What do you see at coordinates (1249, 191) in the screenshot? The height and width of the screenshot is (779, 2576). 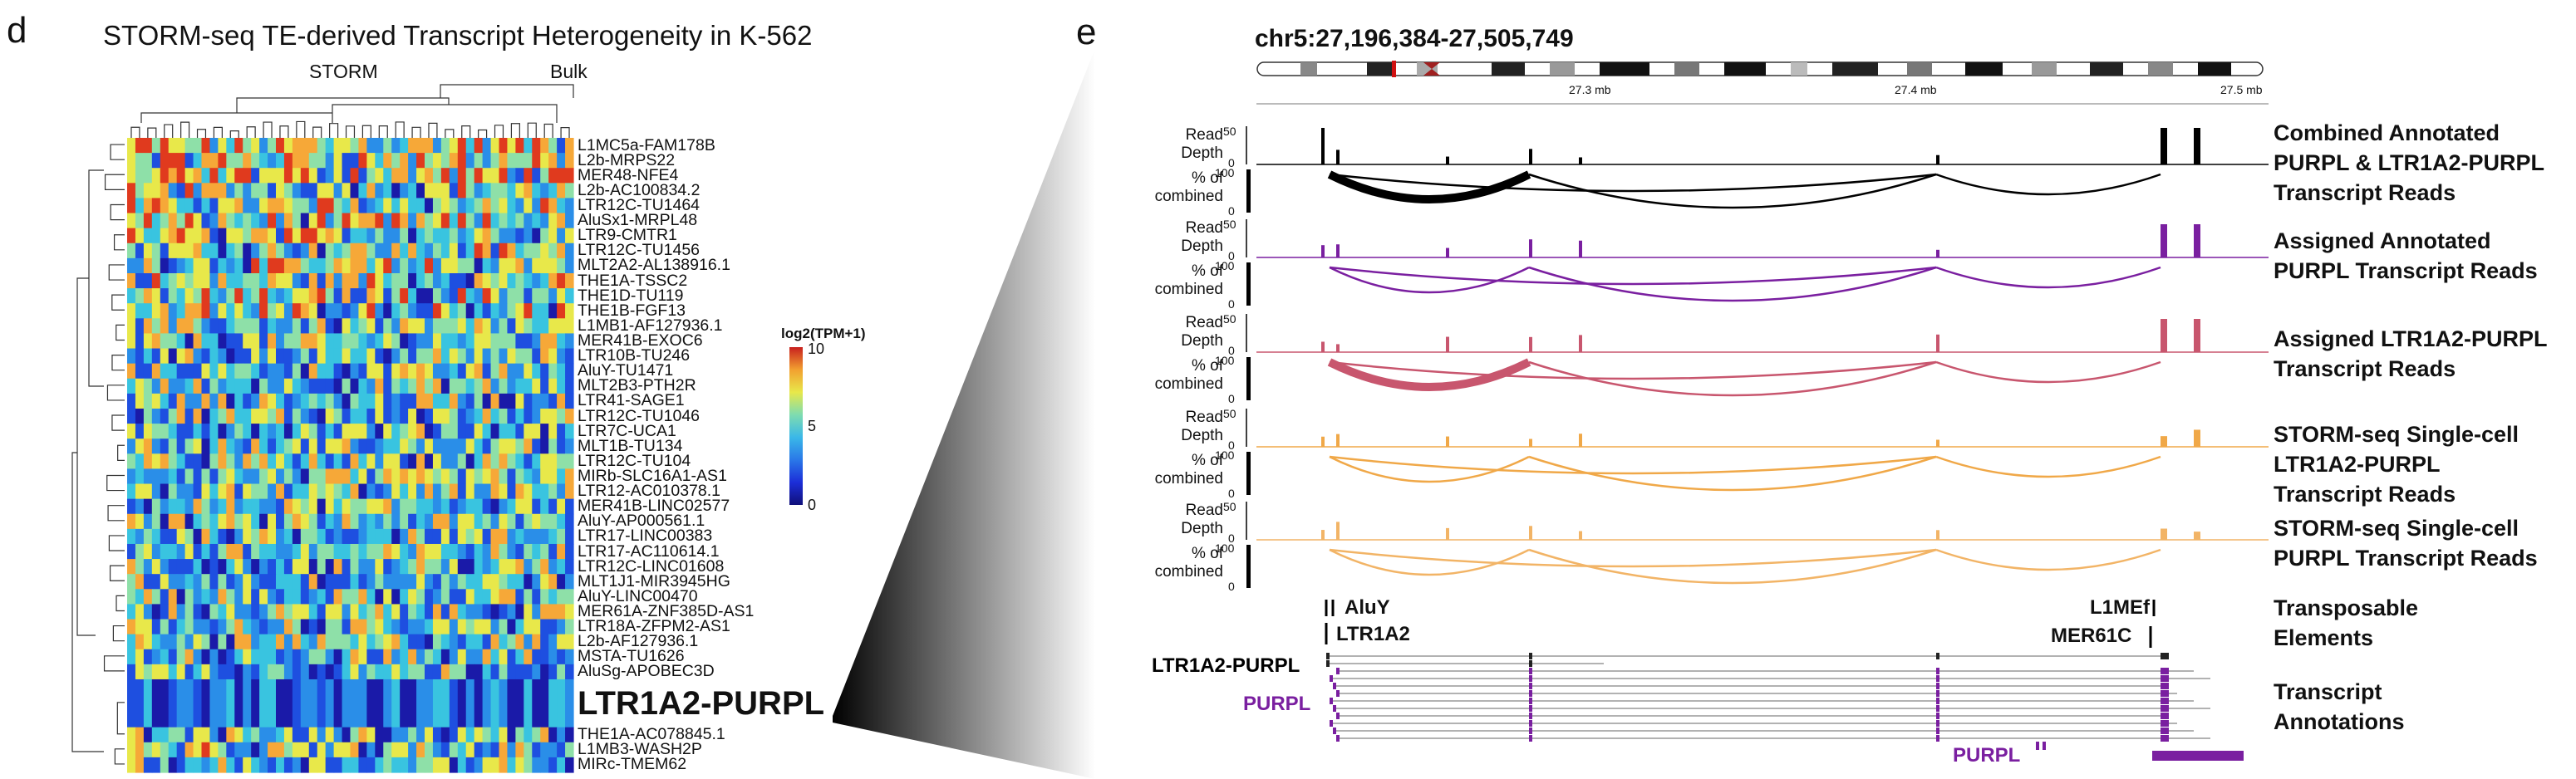 I see `pct-axis` at bounding box center [1249, 191].